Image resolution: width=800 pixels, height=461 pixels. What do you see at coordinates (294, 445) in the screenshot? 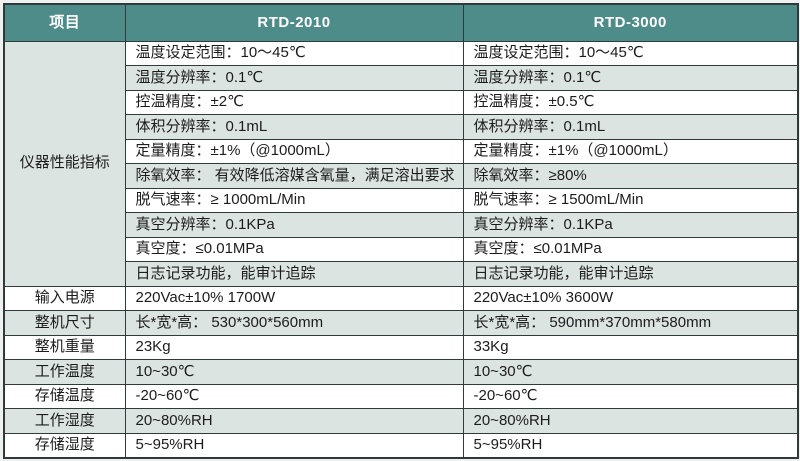
I see `spec-cell-rtd2010: 5~95%RH` at bounding box center [294, 445].